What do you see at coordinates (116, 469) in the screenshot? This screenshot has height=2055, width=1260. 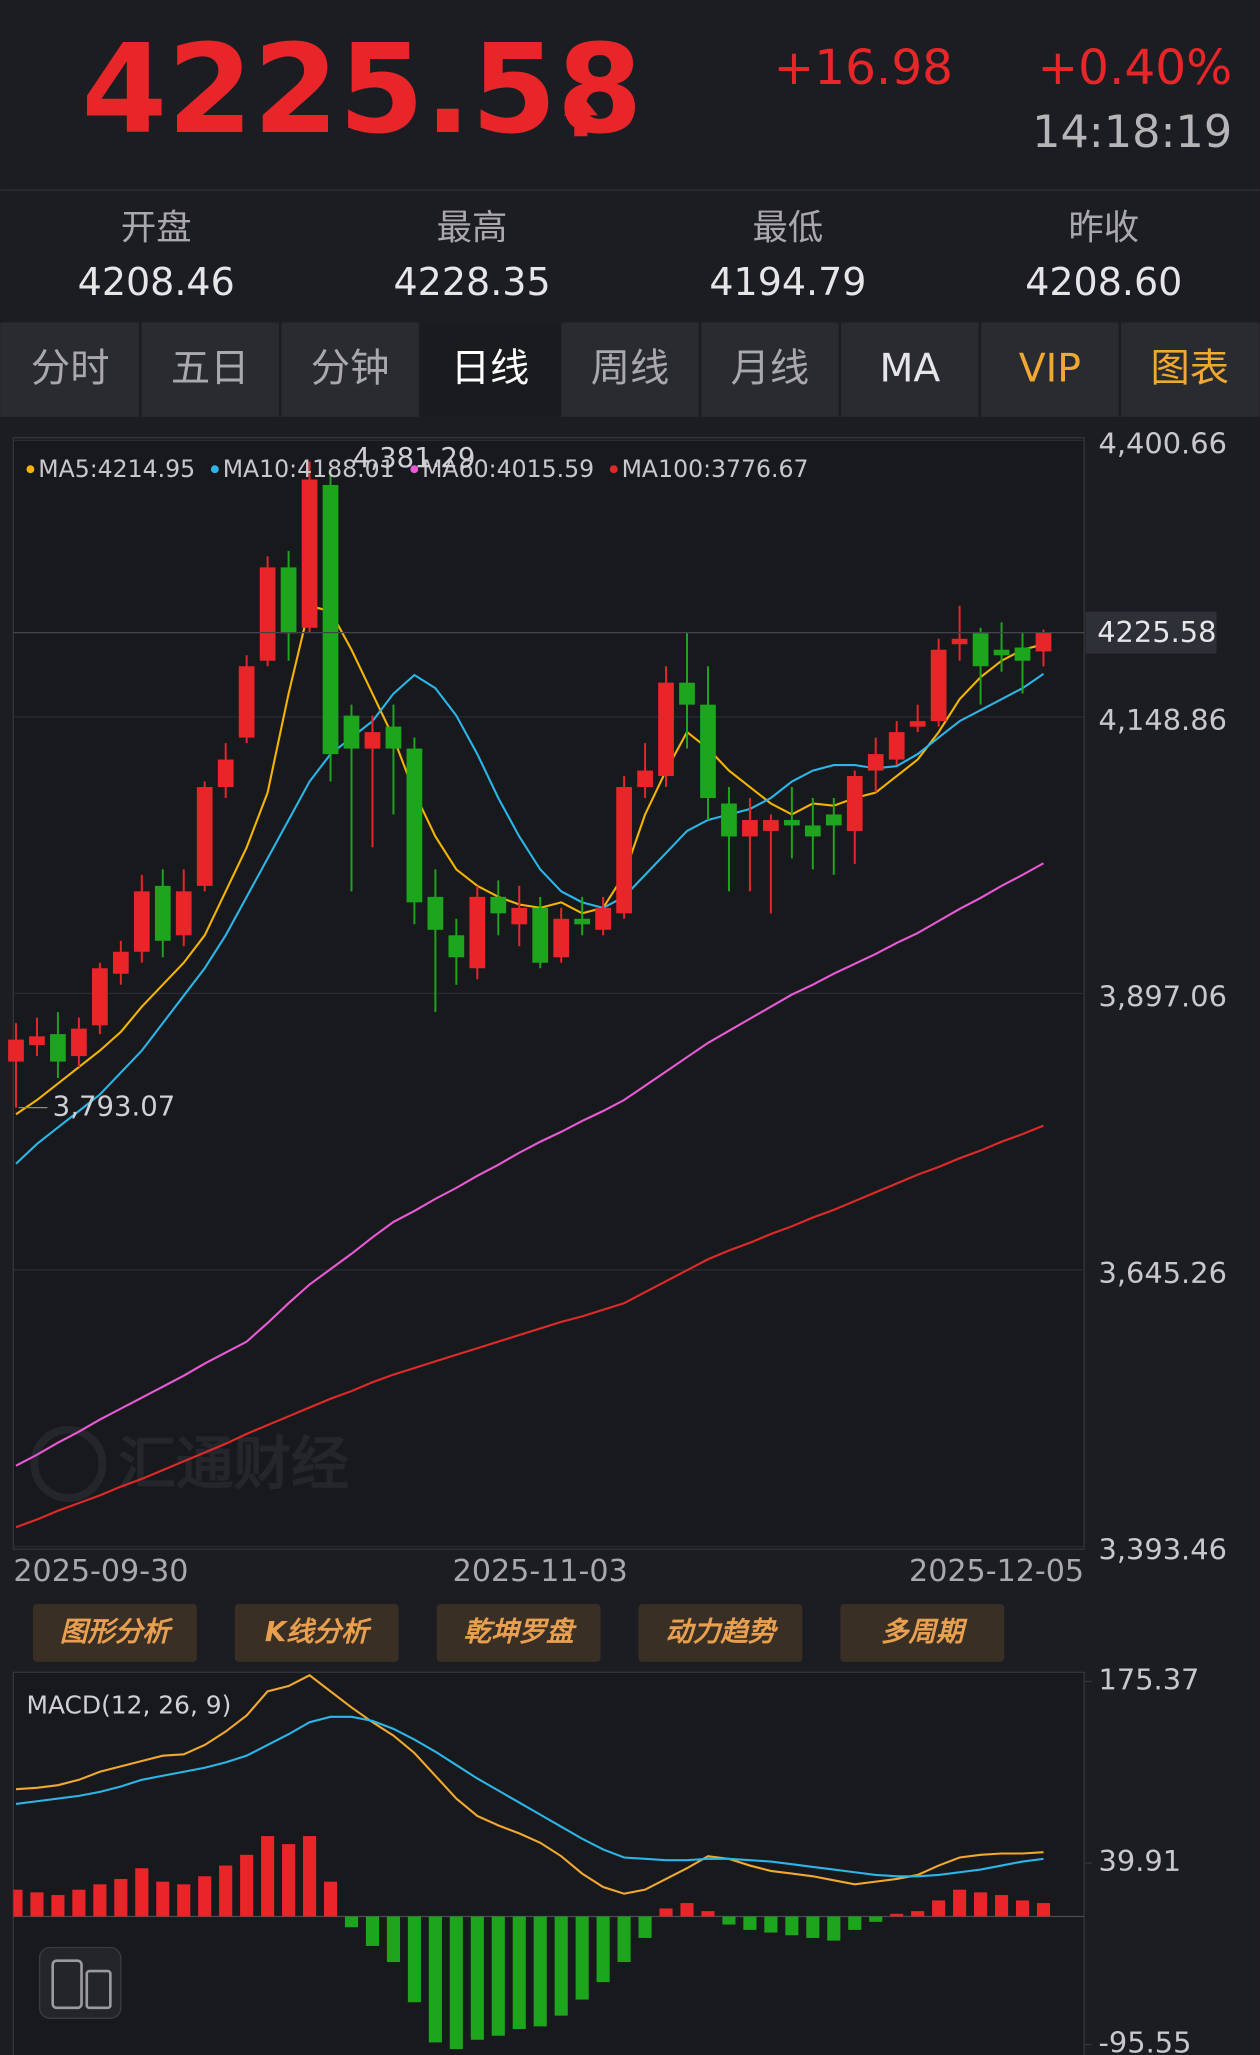 I see `legend-label: MA5:4214.95` at bounding box center [116, 469].